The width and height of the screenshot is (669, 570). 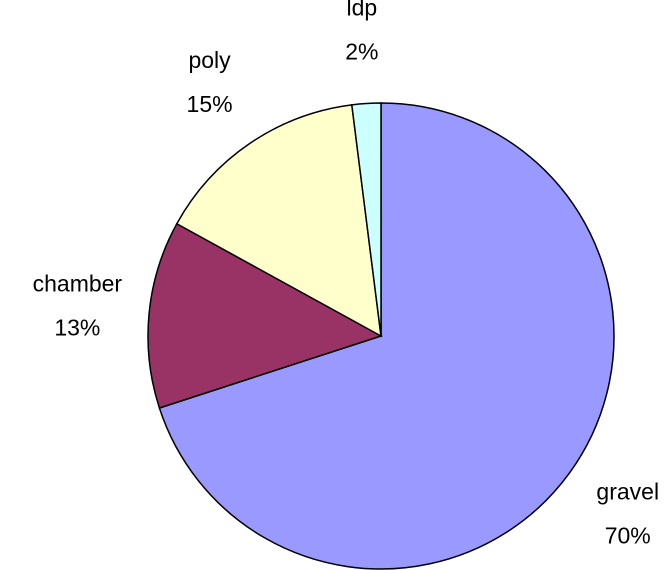 I want to click on slice-name: poly, so click(x=209, y=60).